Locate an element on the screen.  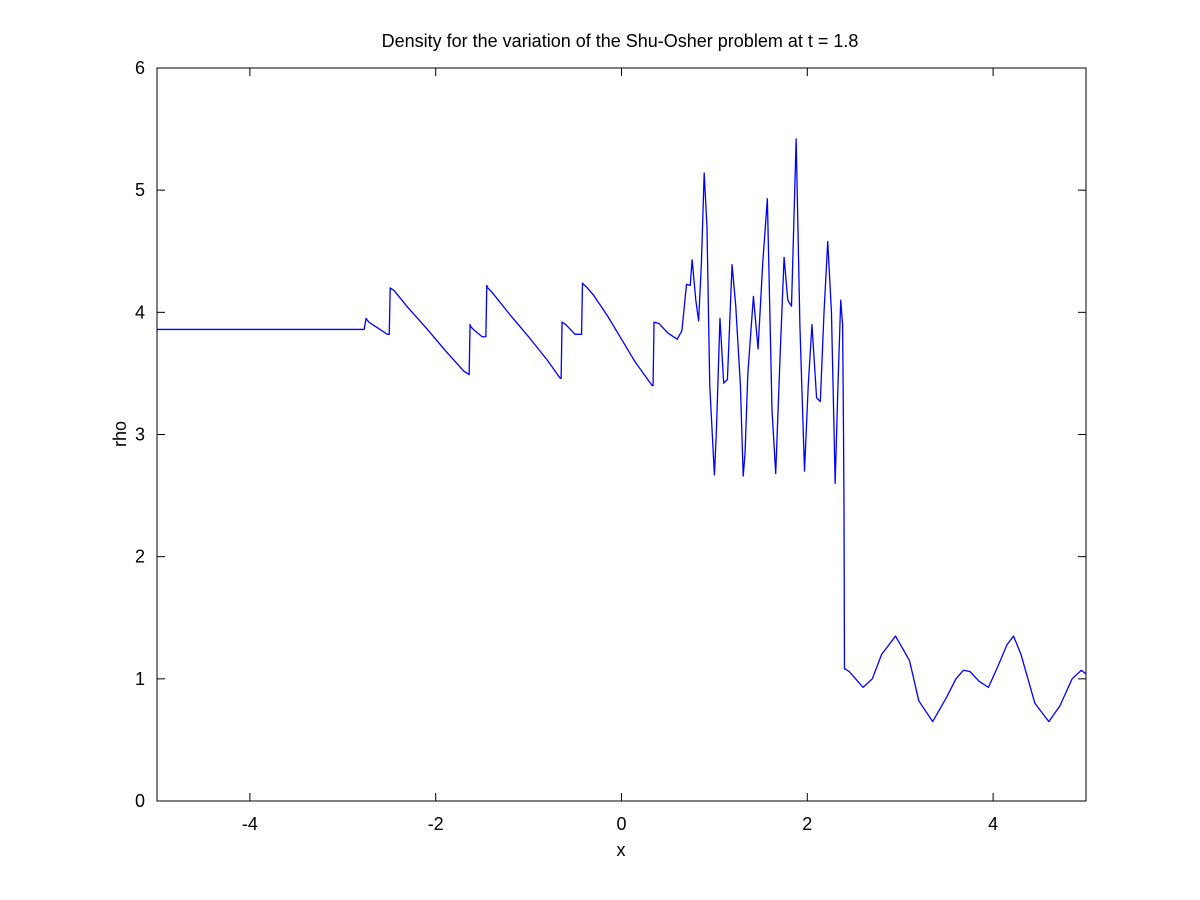
y-tick-label: 2 is located at coordinates (140, 557).